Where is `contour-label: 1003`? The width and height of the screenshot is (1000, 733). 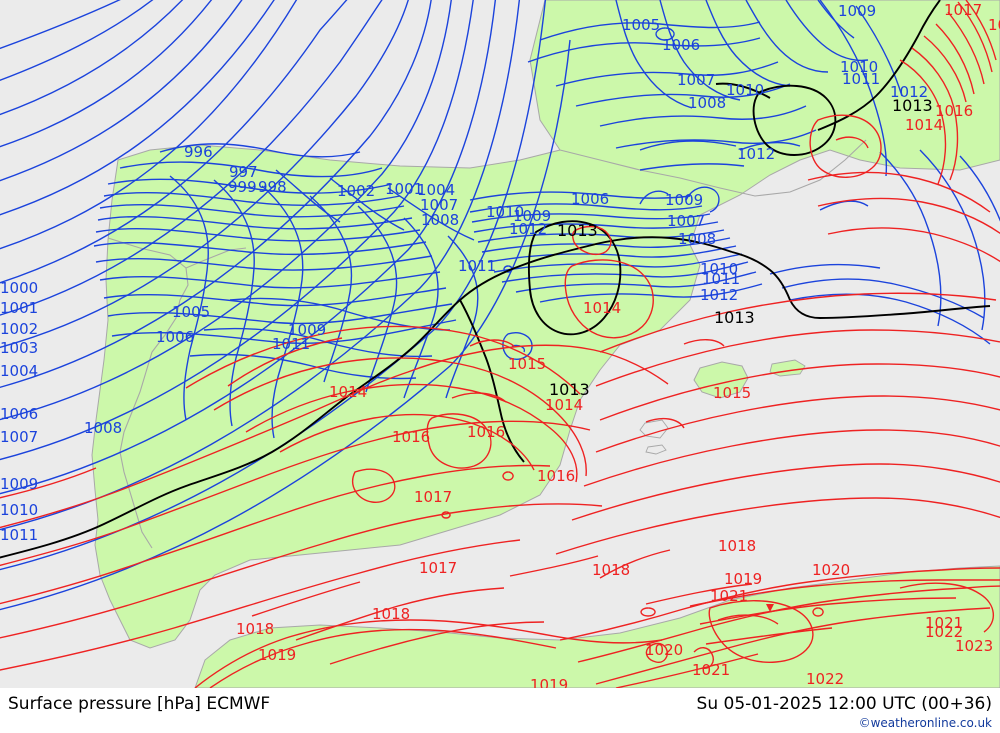
contour-label: 1003 is located at coordinates (19, 348).